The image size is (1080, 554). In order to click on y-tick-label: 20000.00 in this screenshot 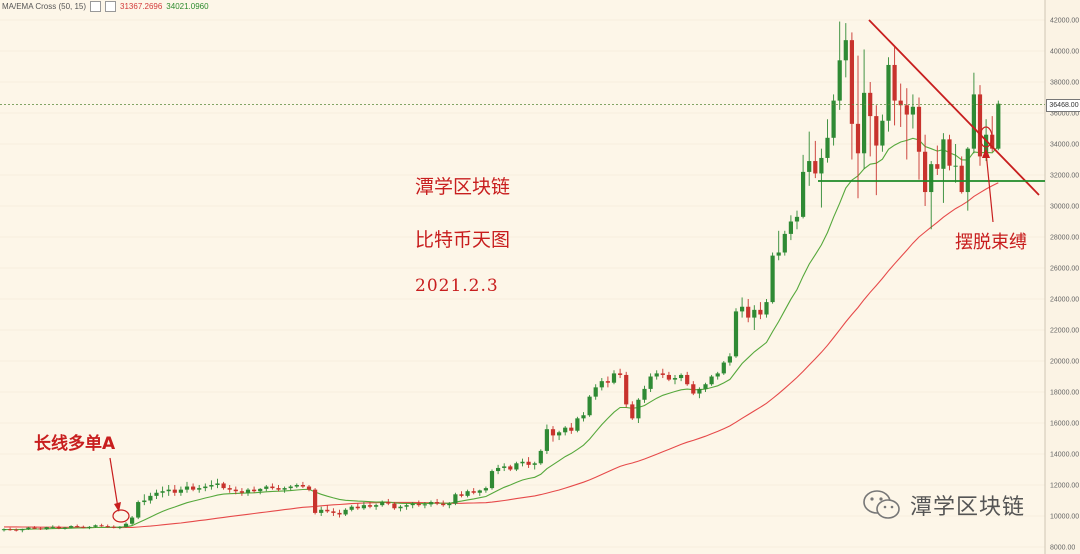, I will do `click(1064, 362)`.